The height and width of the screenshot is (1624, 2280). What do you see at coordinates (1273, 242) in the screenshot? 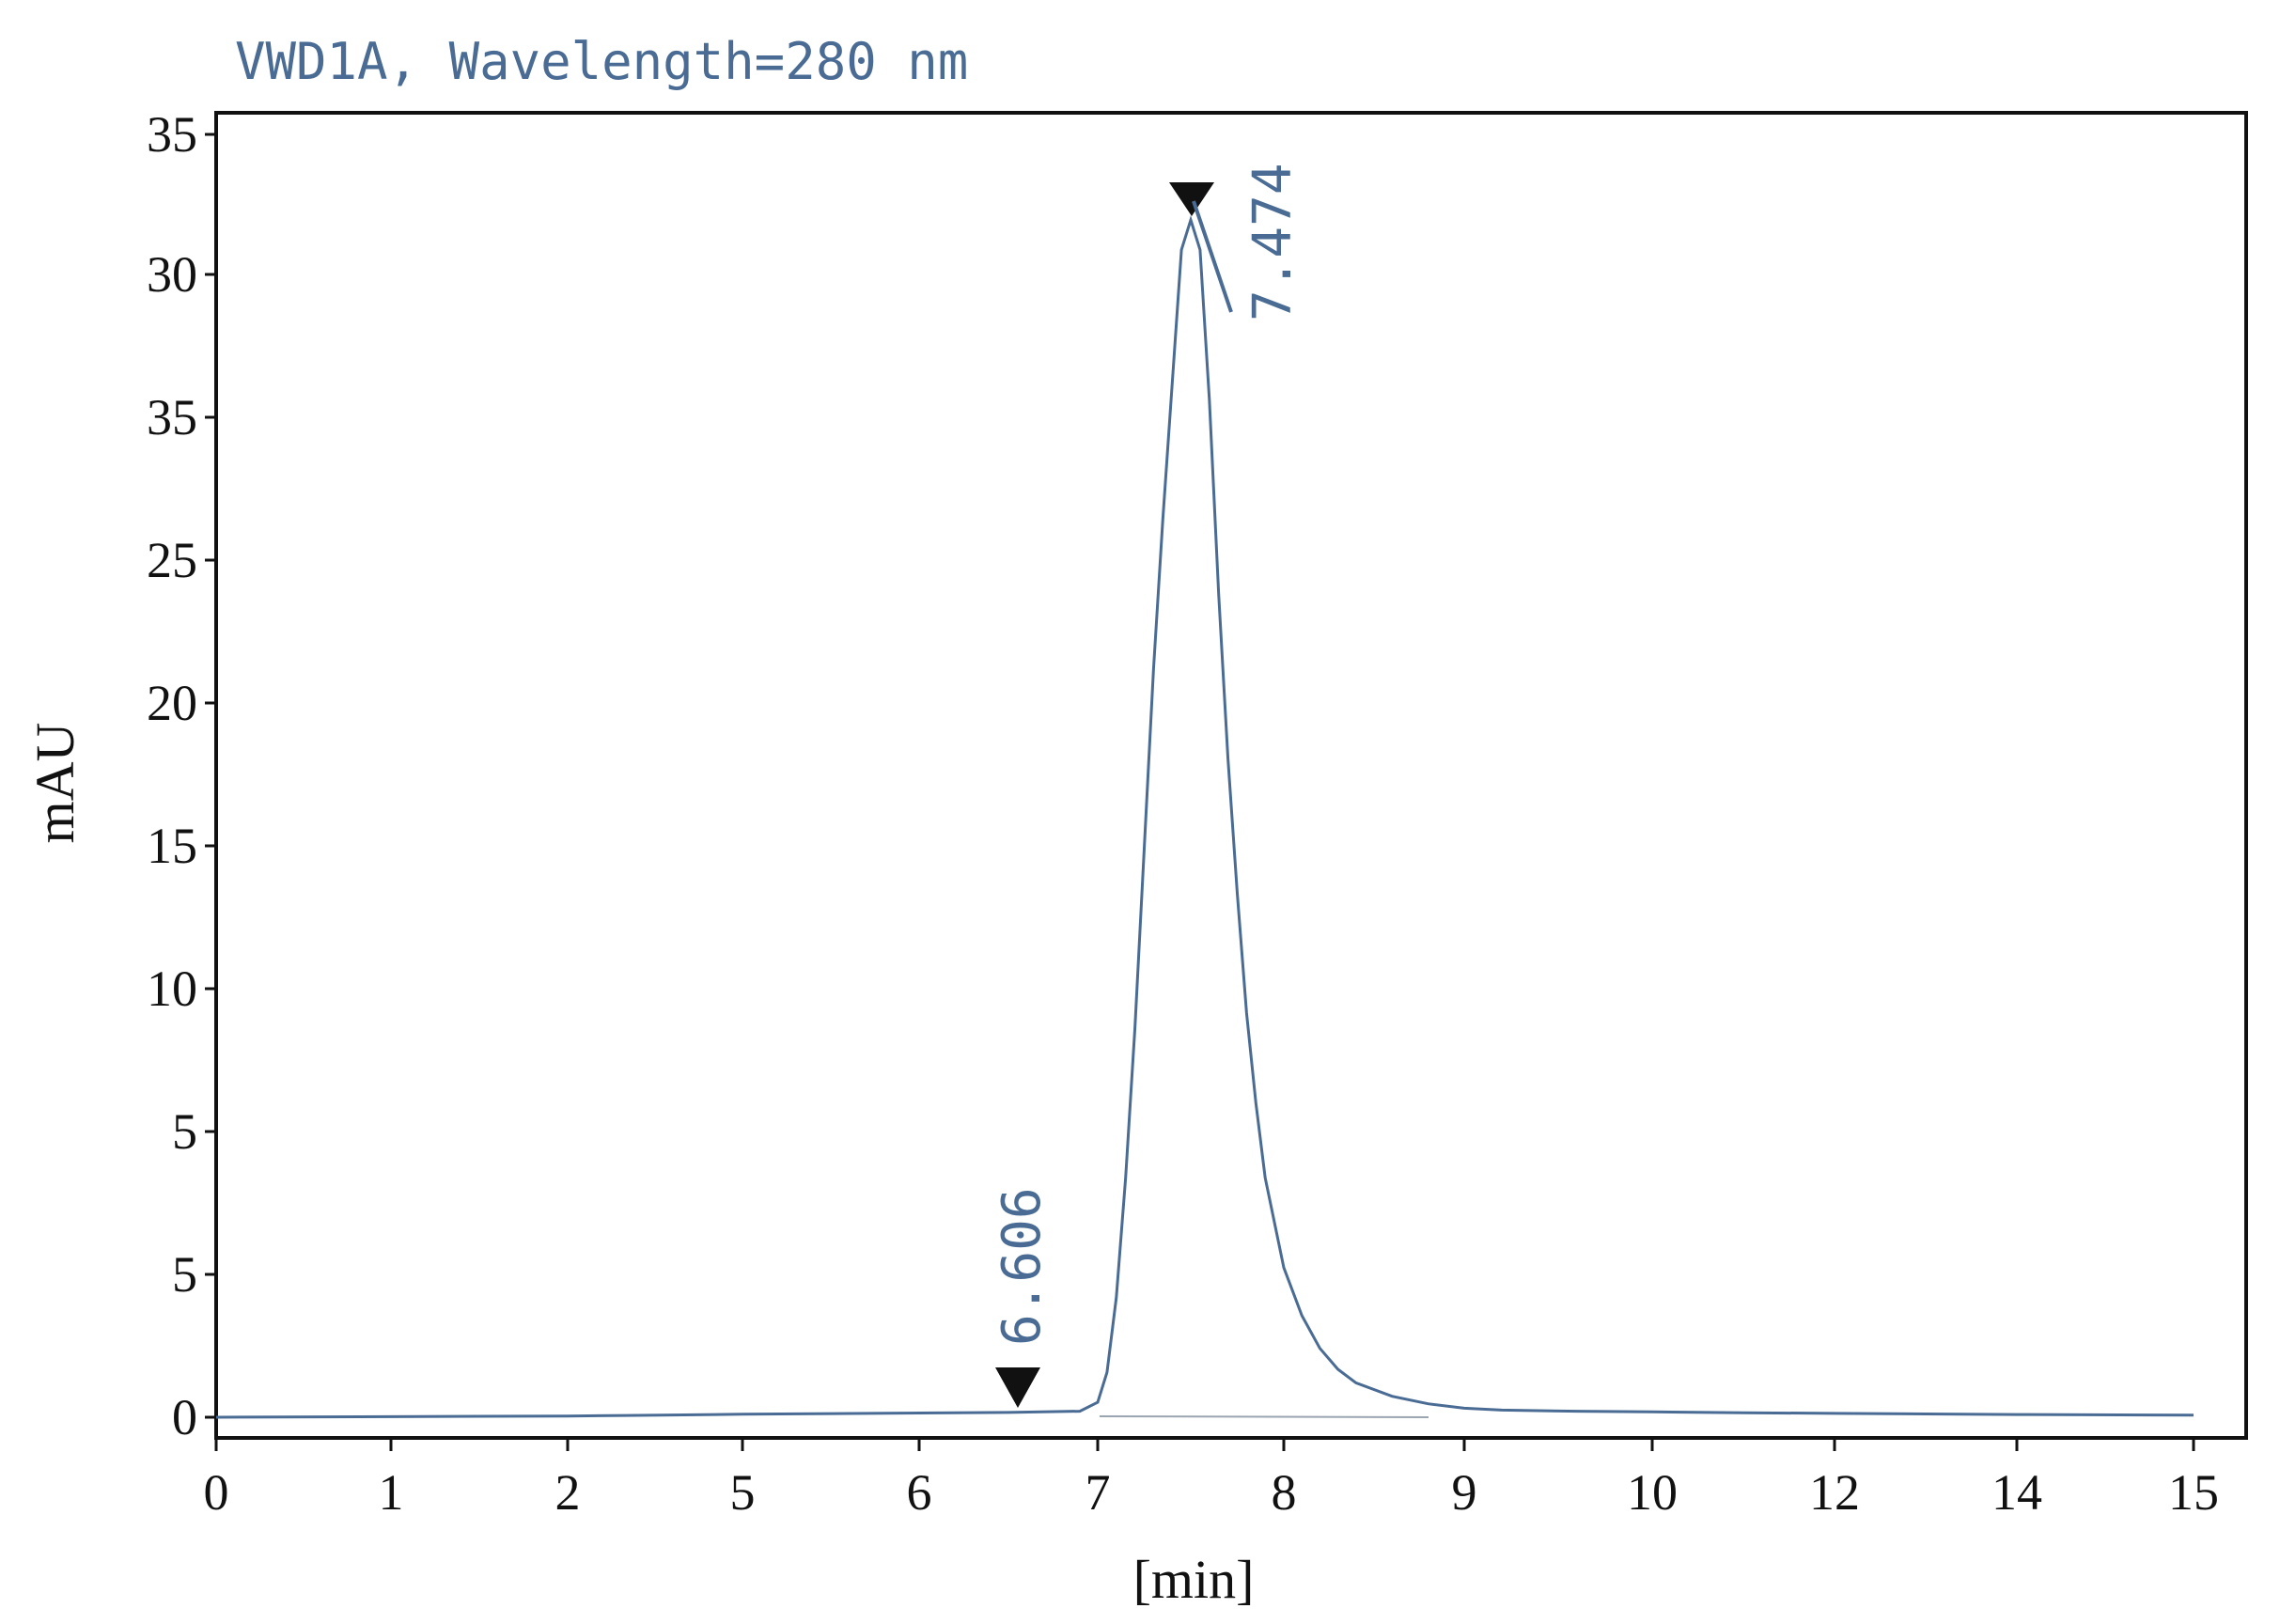
I see `peak-label-main: 7.474` at bounding box center [1273, 242].